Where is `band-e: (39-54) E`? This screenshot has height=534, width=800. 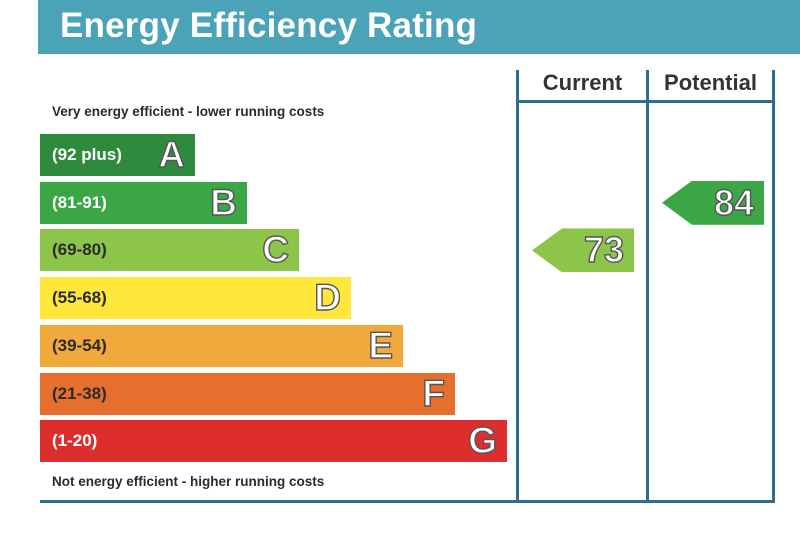
band-e: (39-54) E is located at coordinates (221, 345).